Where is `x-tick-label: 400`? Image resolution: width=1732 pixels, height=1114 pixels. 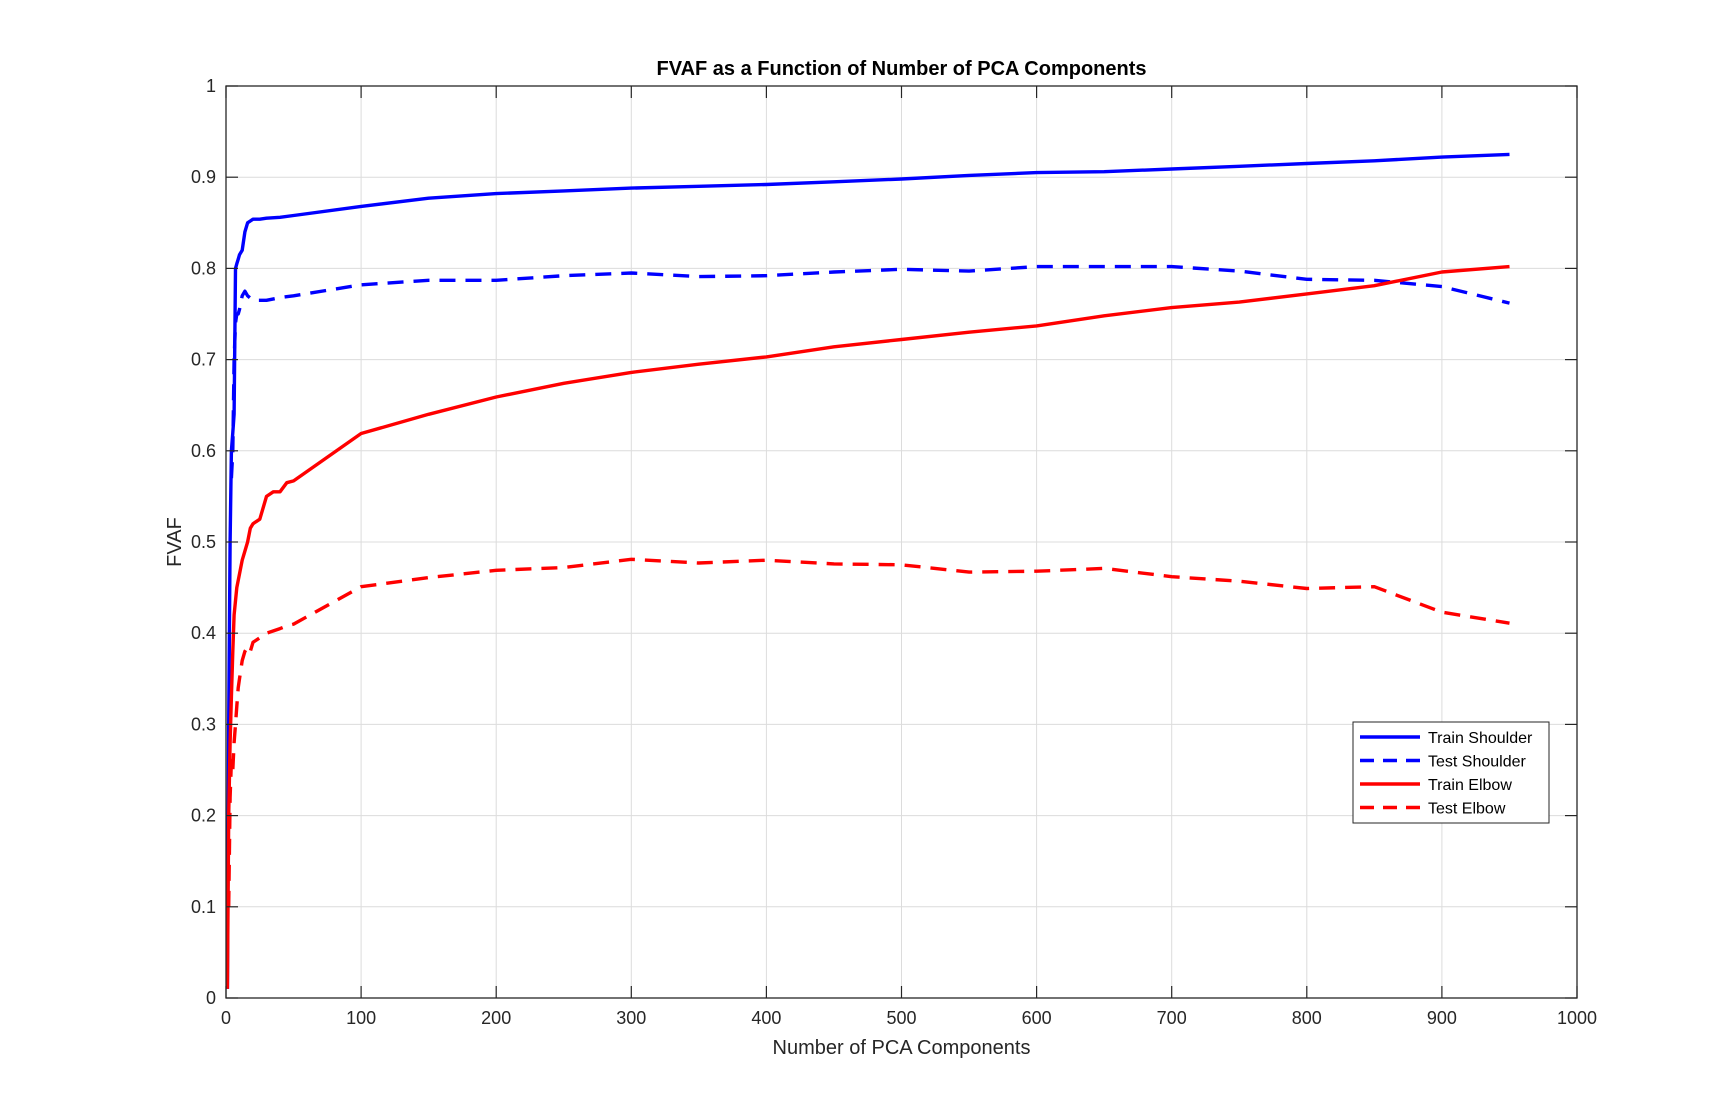 x-tick-label: 400 is located at coordinates (766, 1018).